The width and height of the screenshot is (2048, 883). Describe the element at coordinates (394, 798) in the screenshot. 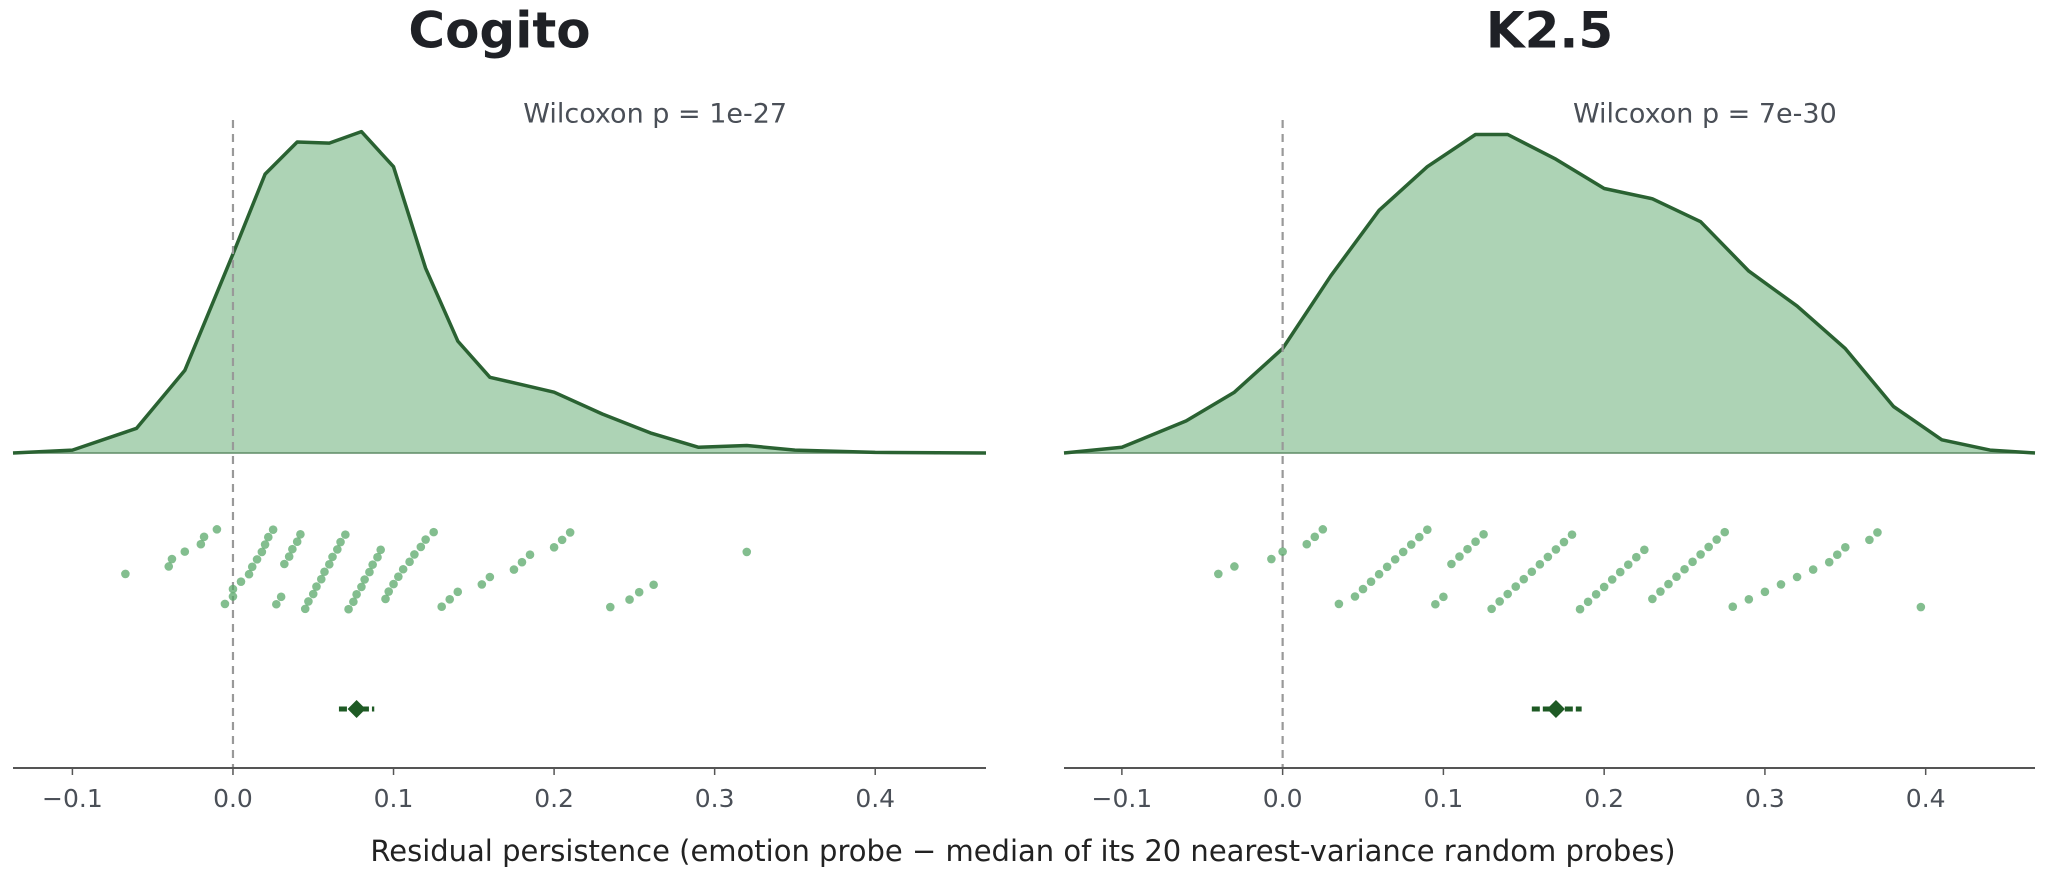

I see `x-tick-label: 0.1` at that location.